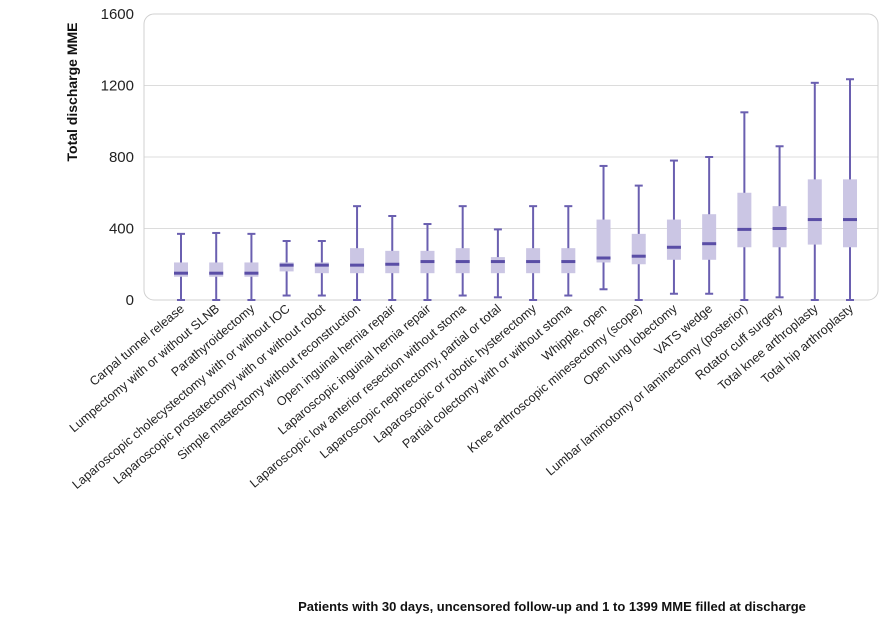  What do you see at coordinates (72, 92) in the screenshot?
I see `y-axis-label: Total discharge MME` at bounding box center [72, 92].